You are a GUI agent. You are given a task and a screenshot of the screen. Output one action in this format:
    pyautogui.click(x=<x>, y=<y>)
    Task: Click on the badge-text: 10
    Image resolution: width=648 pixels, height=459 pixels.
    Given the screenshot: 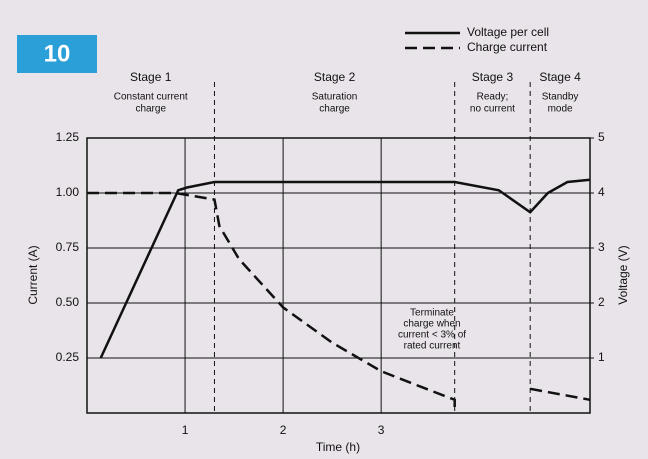 What is the action you would take?
    pyautogui.click(x=57, y=53)
    